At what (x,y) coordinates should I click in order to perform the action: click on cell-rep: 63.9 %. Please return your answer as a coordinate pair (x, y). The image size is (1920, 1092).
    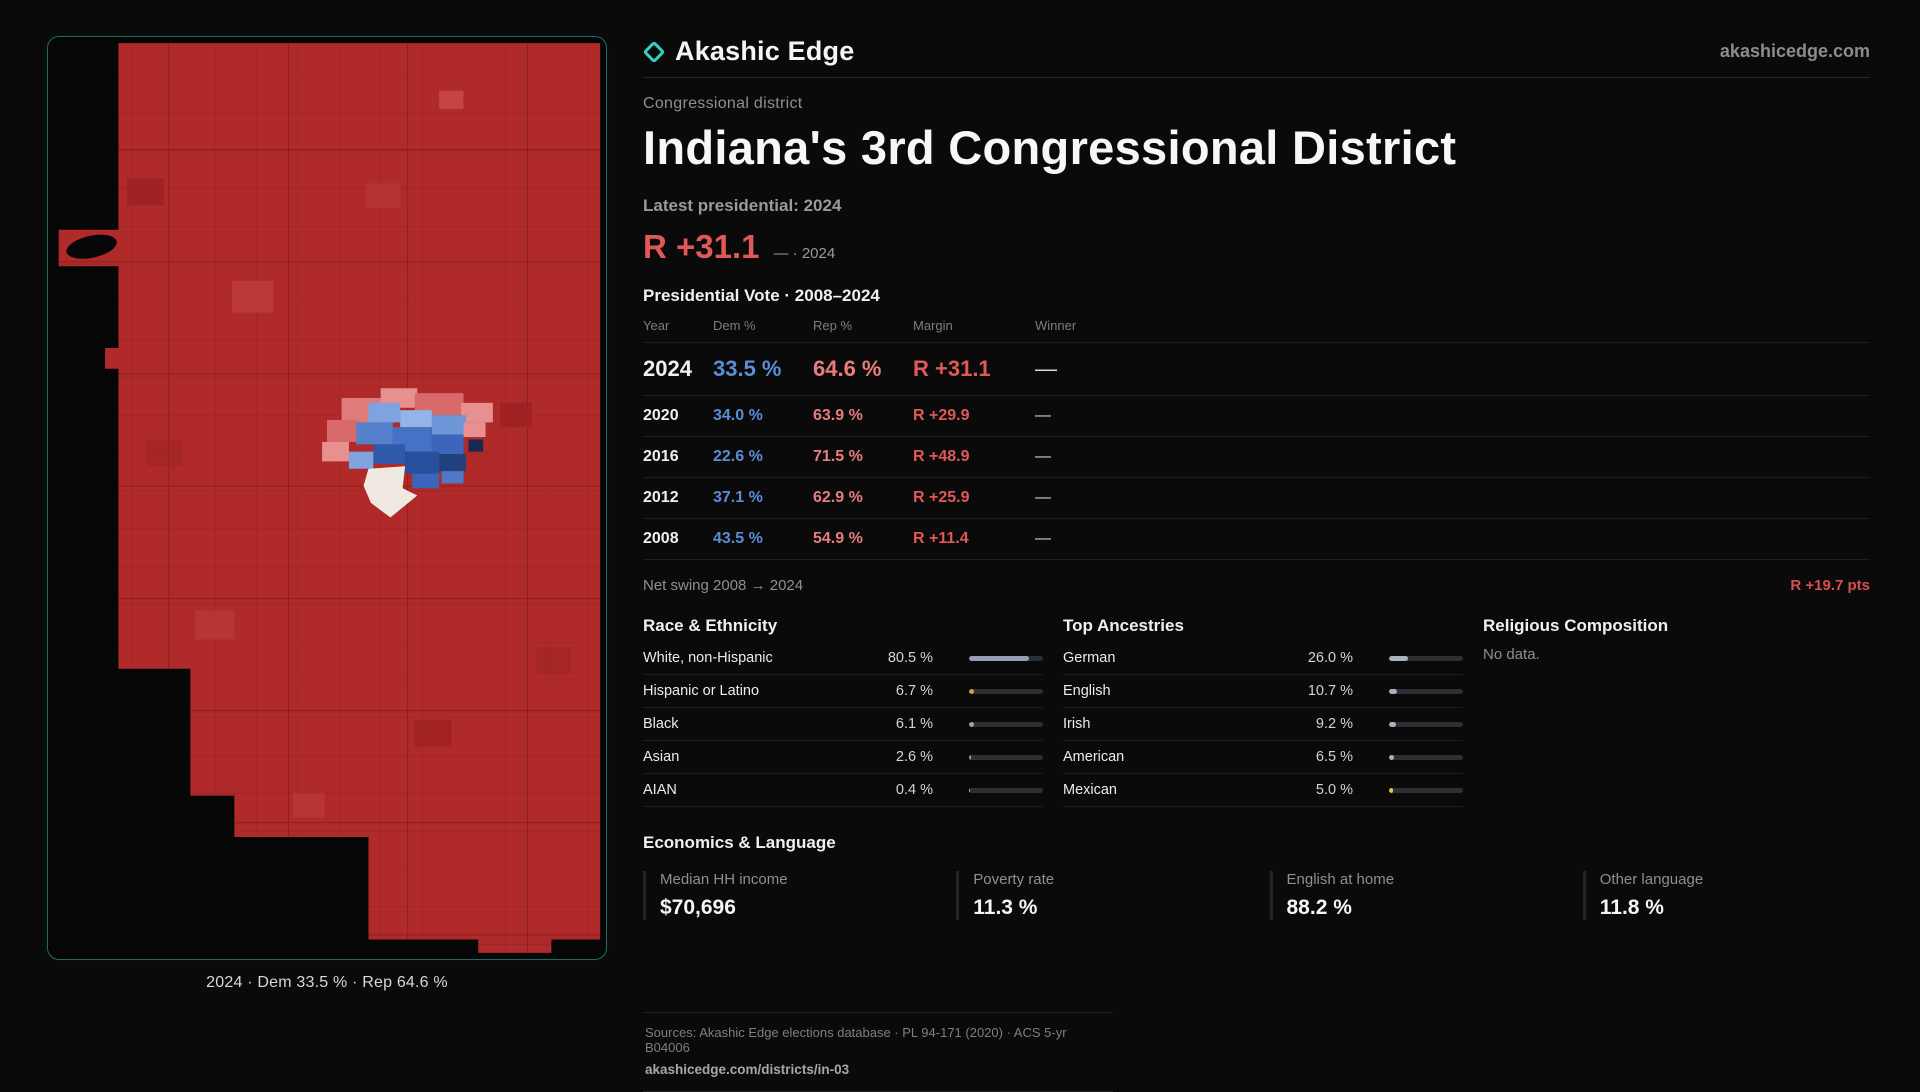
    Looking at the image, I should click on (838, 415).